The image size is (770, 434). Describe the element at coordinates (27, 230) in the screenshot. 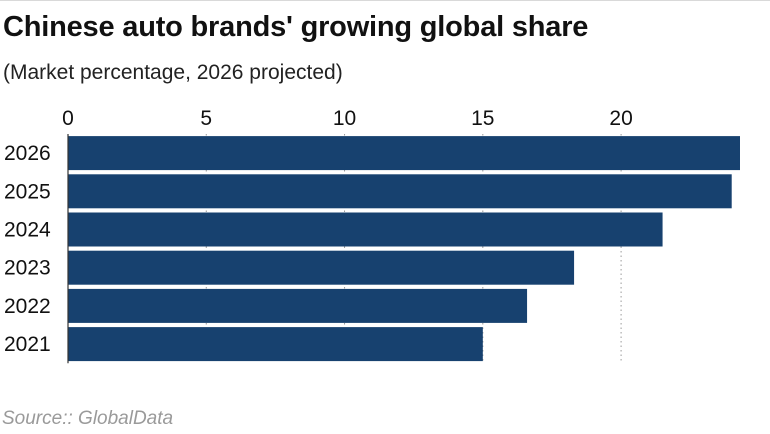

I see `category-label-2024: 2024` at that location.